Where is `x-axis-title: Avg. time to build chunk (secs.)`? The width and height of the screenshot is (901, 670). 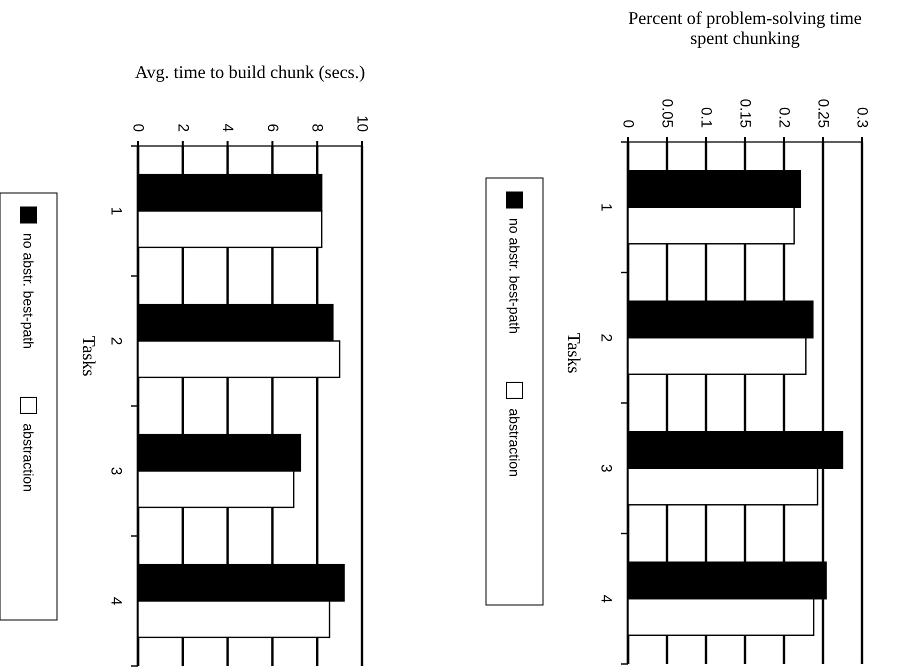 x-axis-title: Avg. time to build chunk (secs.) is located at coordinates (250, 72).